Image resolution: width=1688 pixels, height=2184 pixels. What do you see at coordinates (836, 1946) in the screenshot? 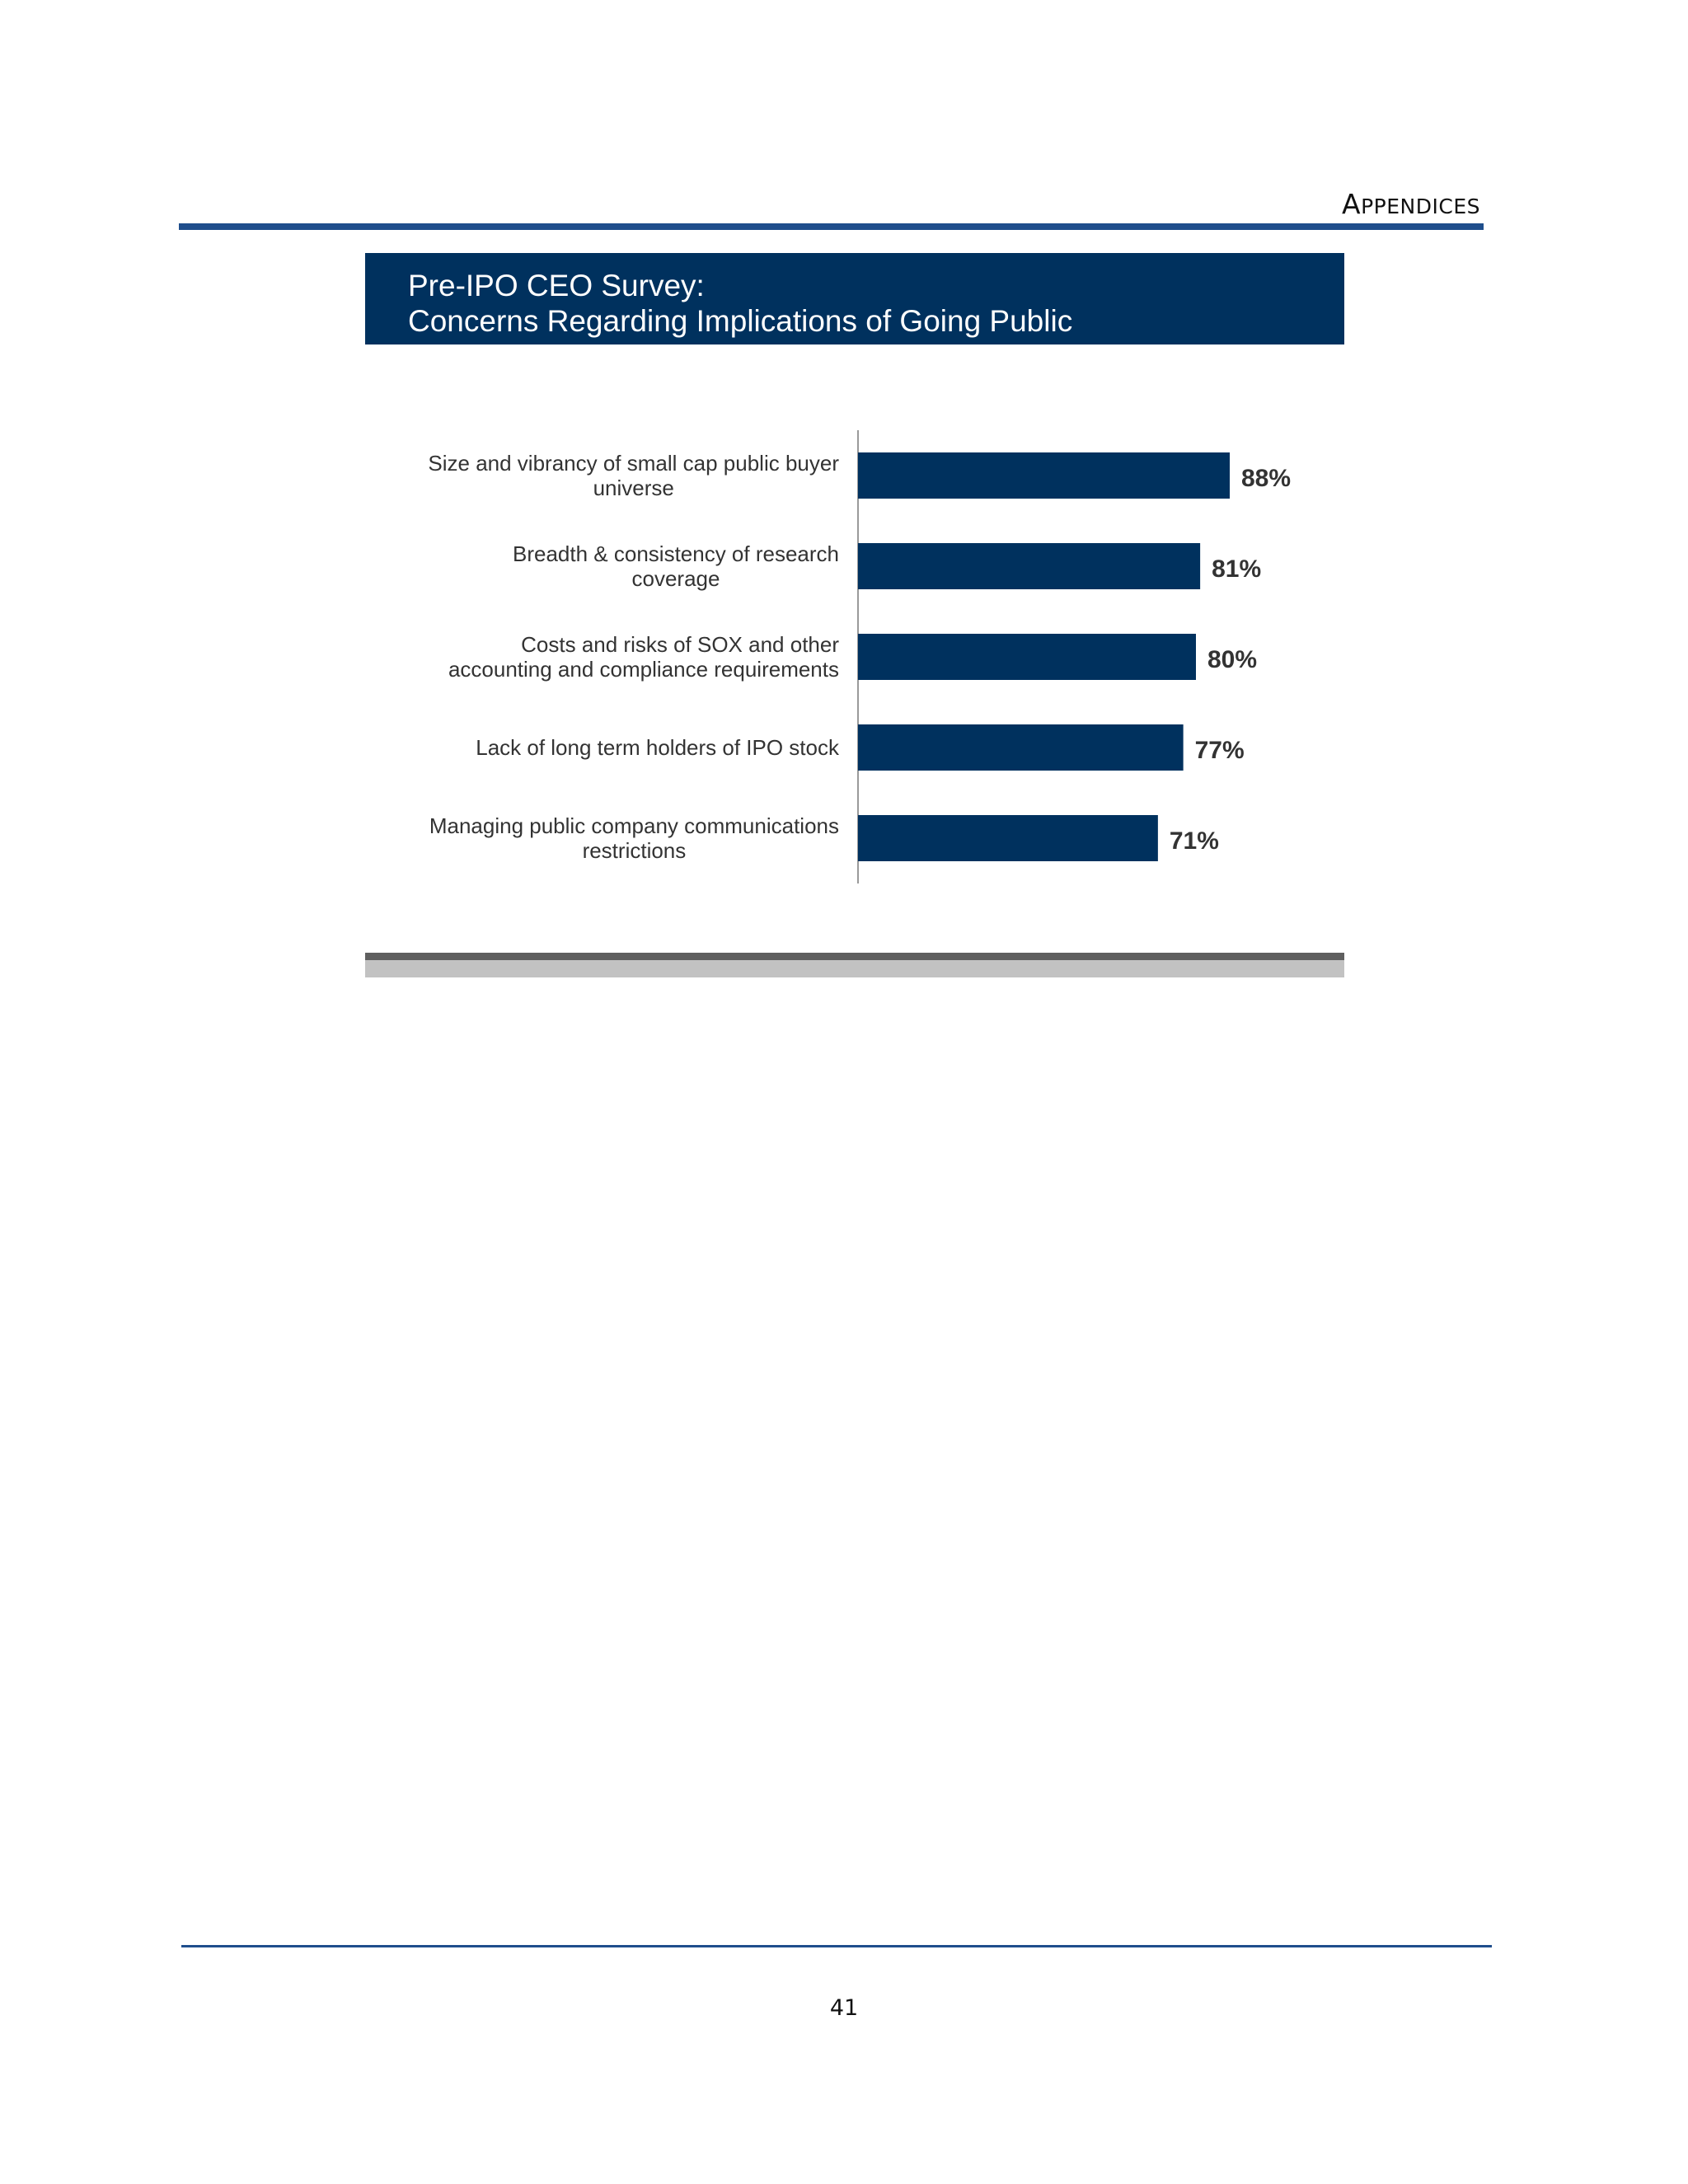
I see `footer-rule` at bounding box center [836, 1946].